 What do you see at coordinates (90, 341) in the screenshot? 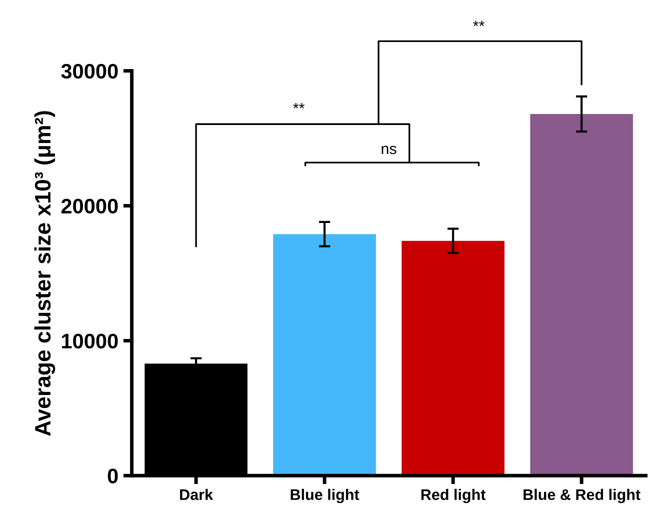
I see `y-tick-label: 10000` at bounding box center [90, 341].